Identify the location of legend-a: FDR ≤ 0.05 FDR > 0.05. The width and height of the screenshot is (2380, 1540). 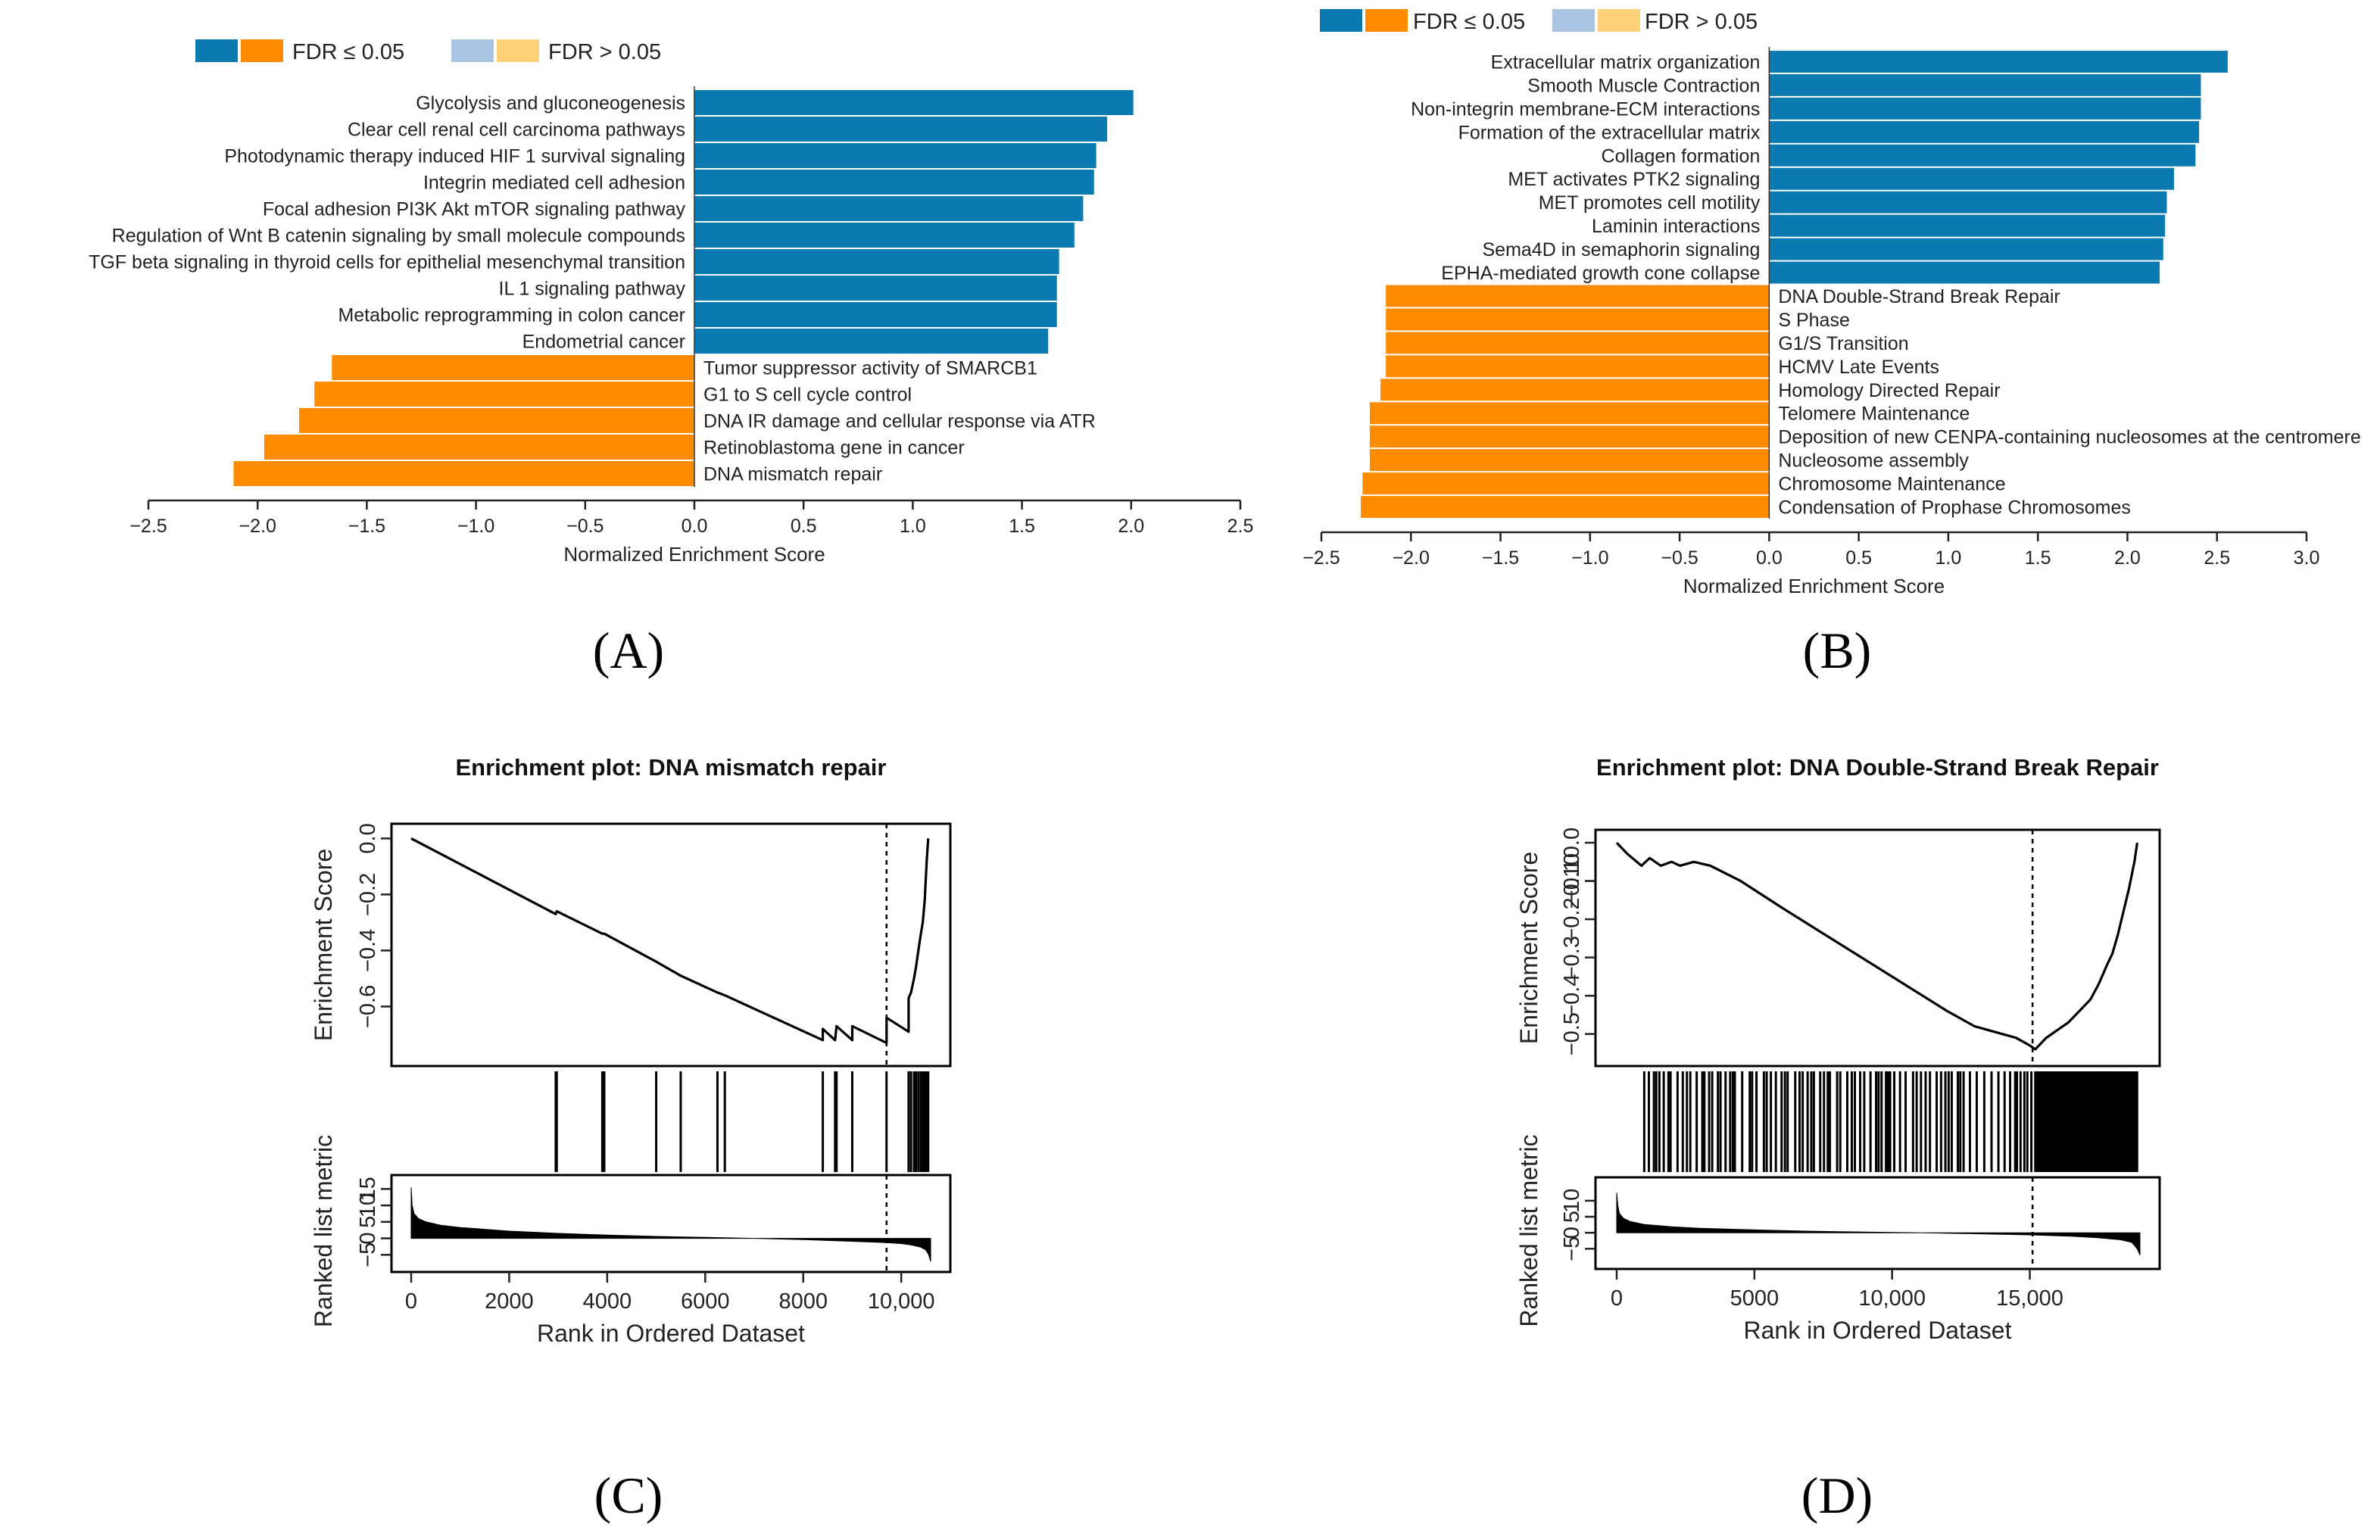
(428, 52).